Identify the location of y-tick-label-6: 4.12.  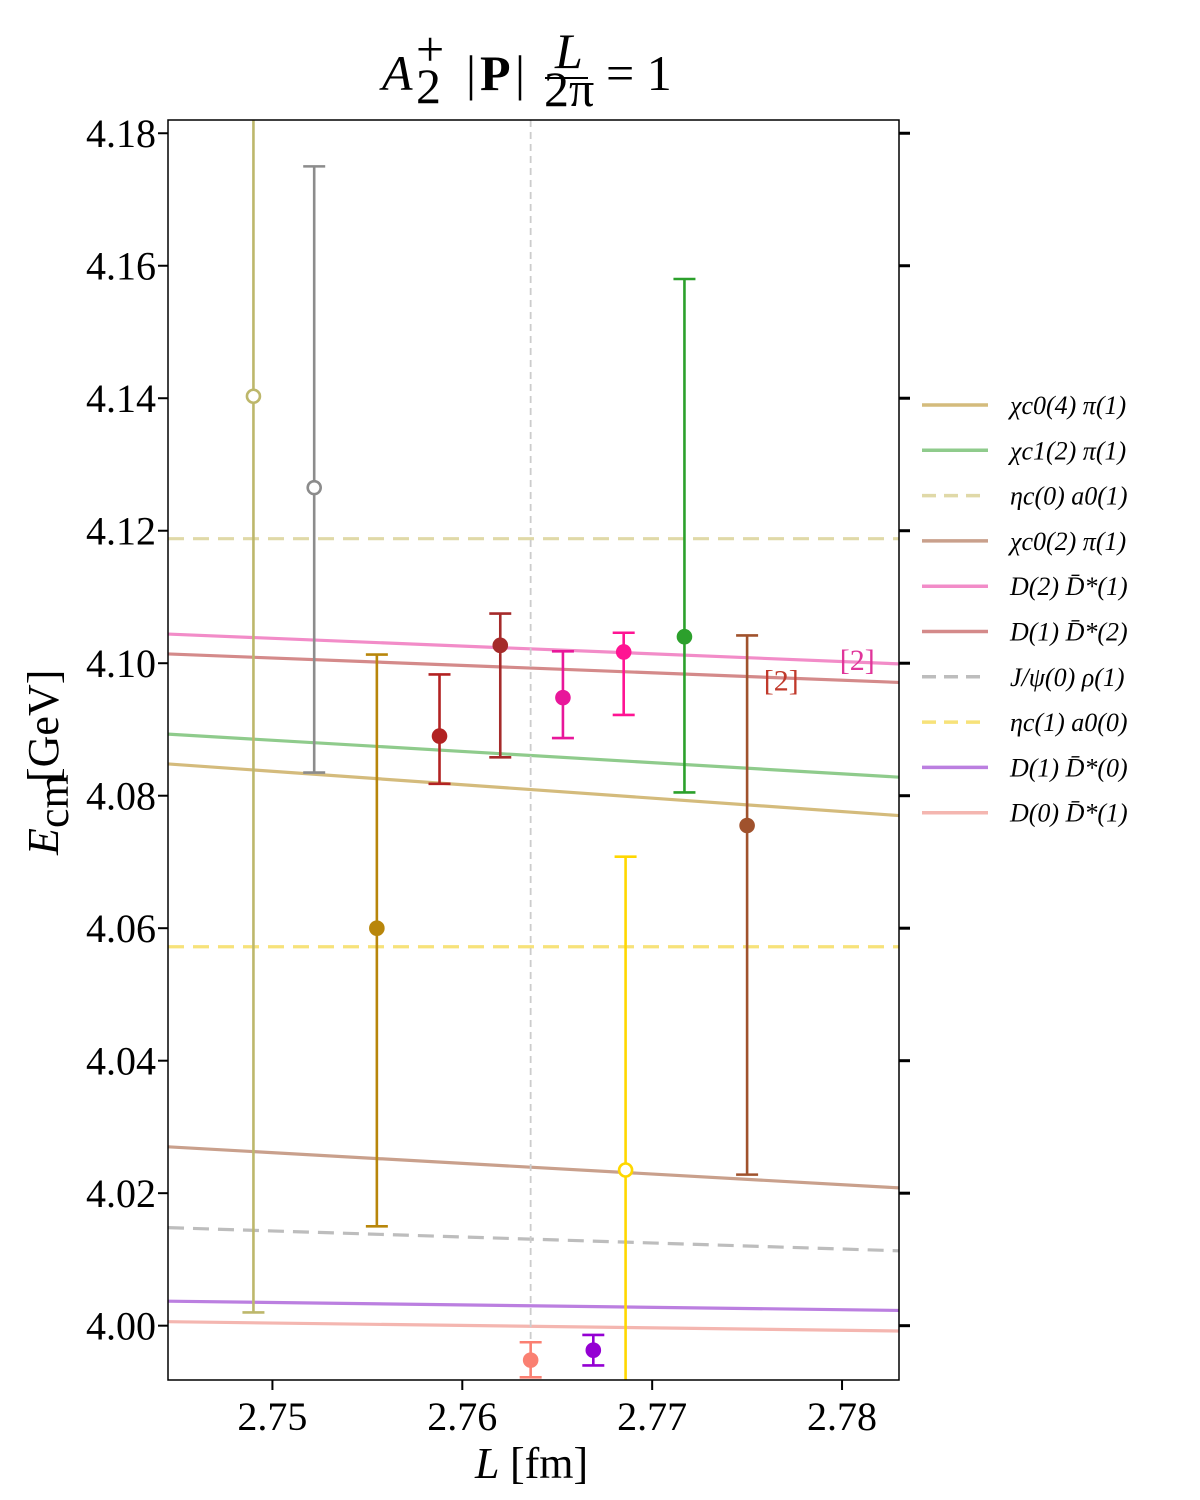
(121, 531).